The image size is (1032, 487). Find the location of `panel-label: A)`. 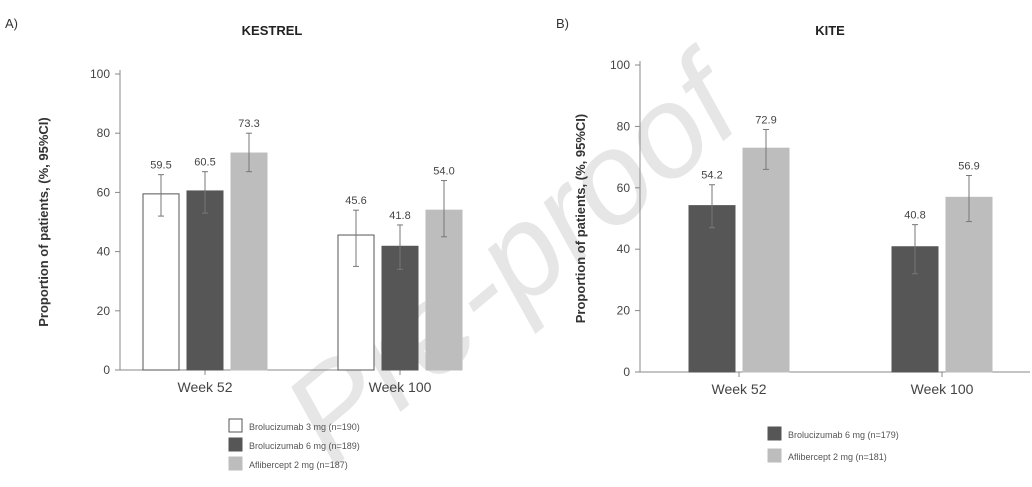

panel-label: A) is located at coordinates (11, 23).